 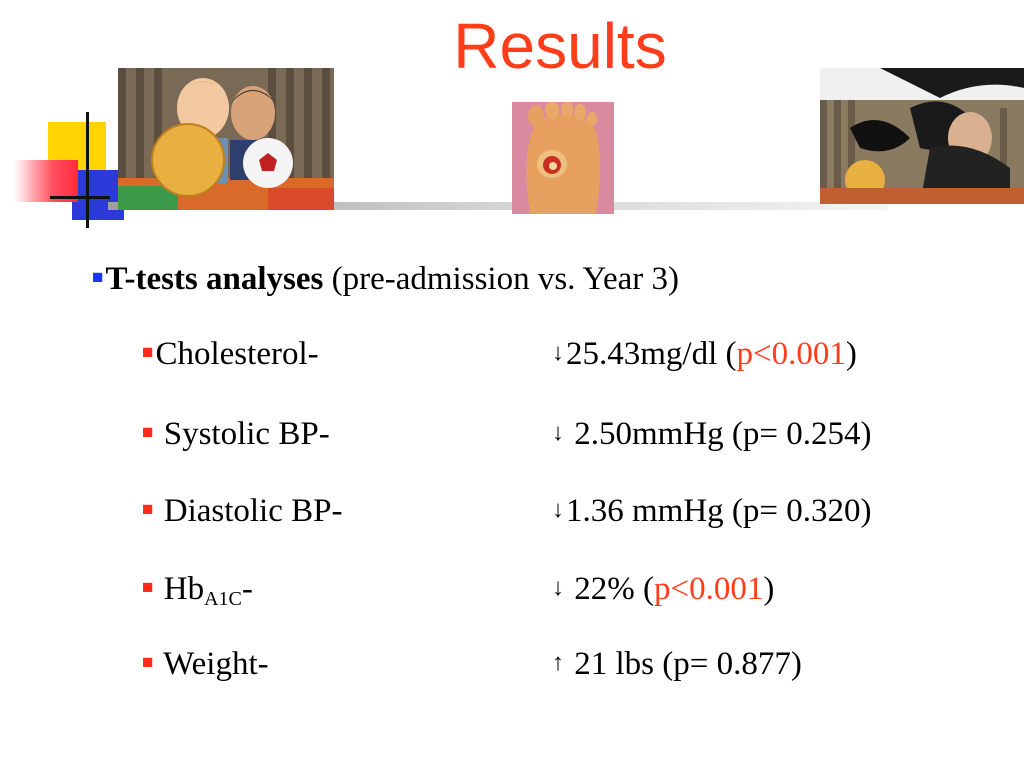 I want to click on slide-title: Results, so click(x=560, y=46).